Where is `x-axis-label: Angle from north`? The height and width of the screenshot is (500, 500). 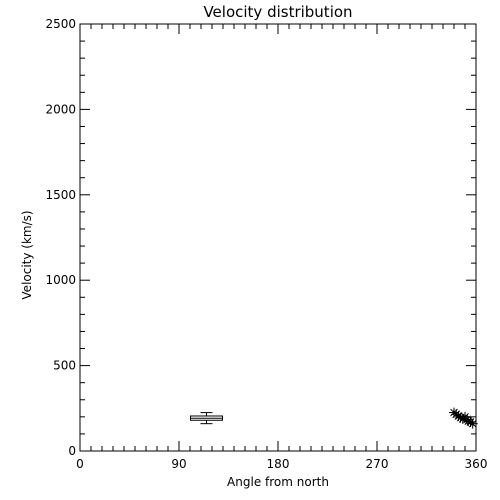
x-axis-label: Angle from north is located at coordinates (278, 482).